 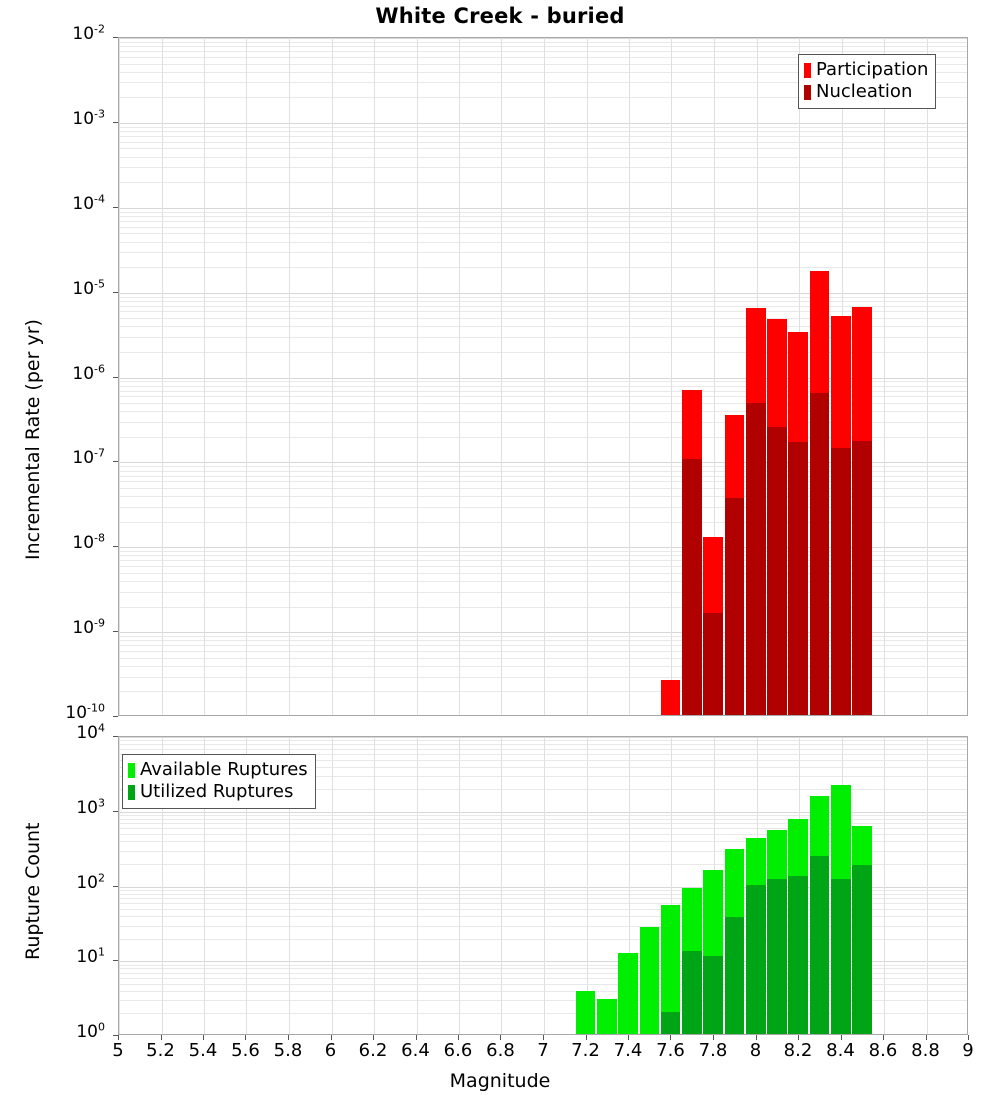 I want to click on y-tick-label: 10⁻³, so click(x=88, y=118).